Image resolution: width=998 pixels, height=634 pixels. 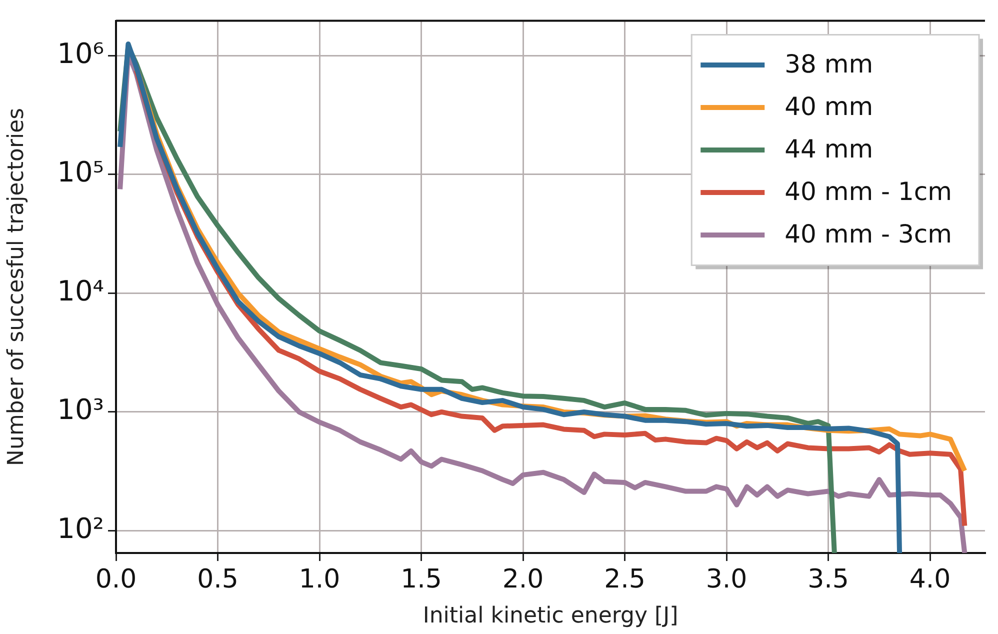 What do you see at coordinates (116, 579) in the screenshot?
I see `x-tick-label: 0.0` at bounding box center [116, 579].